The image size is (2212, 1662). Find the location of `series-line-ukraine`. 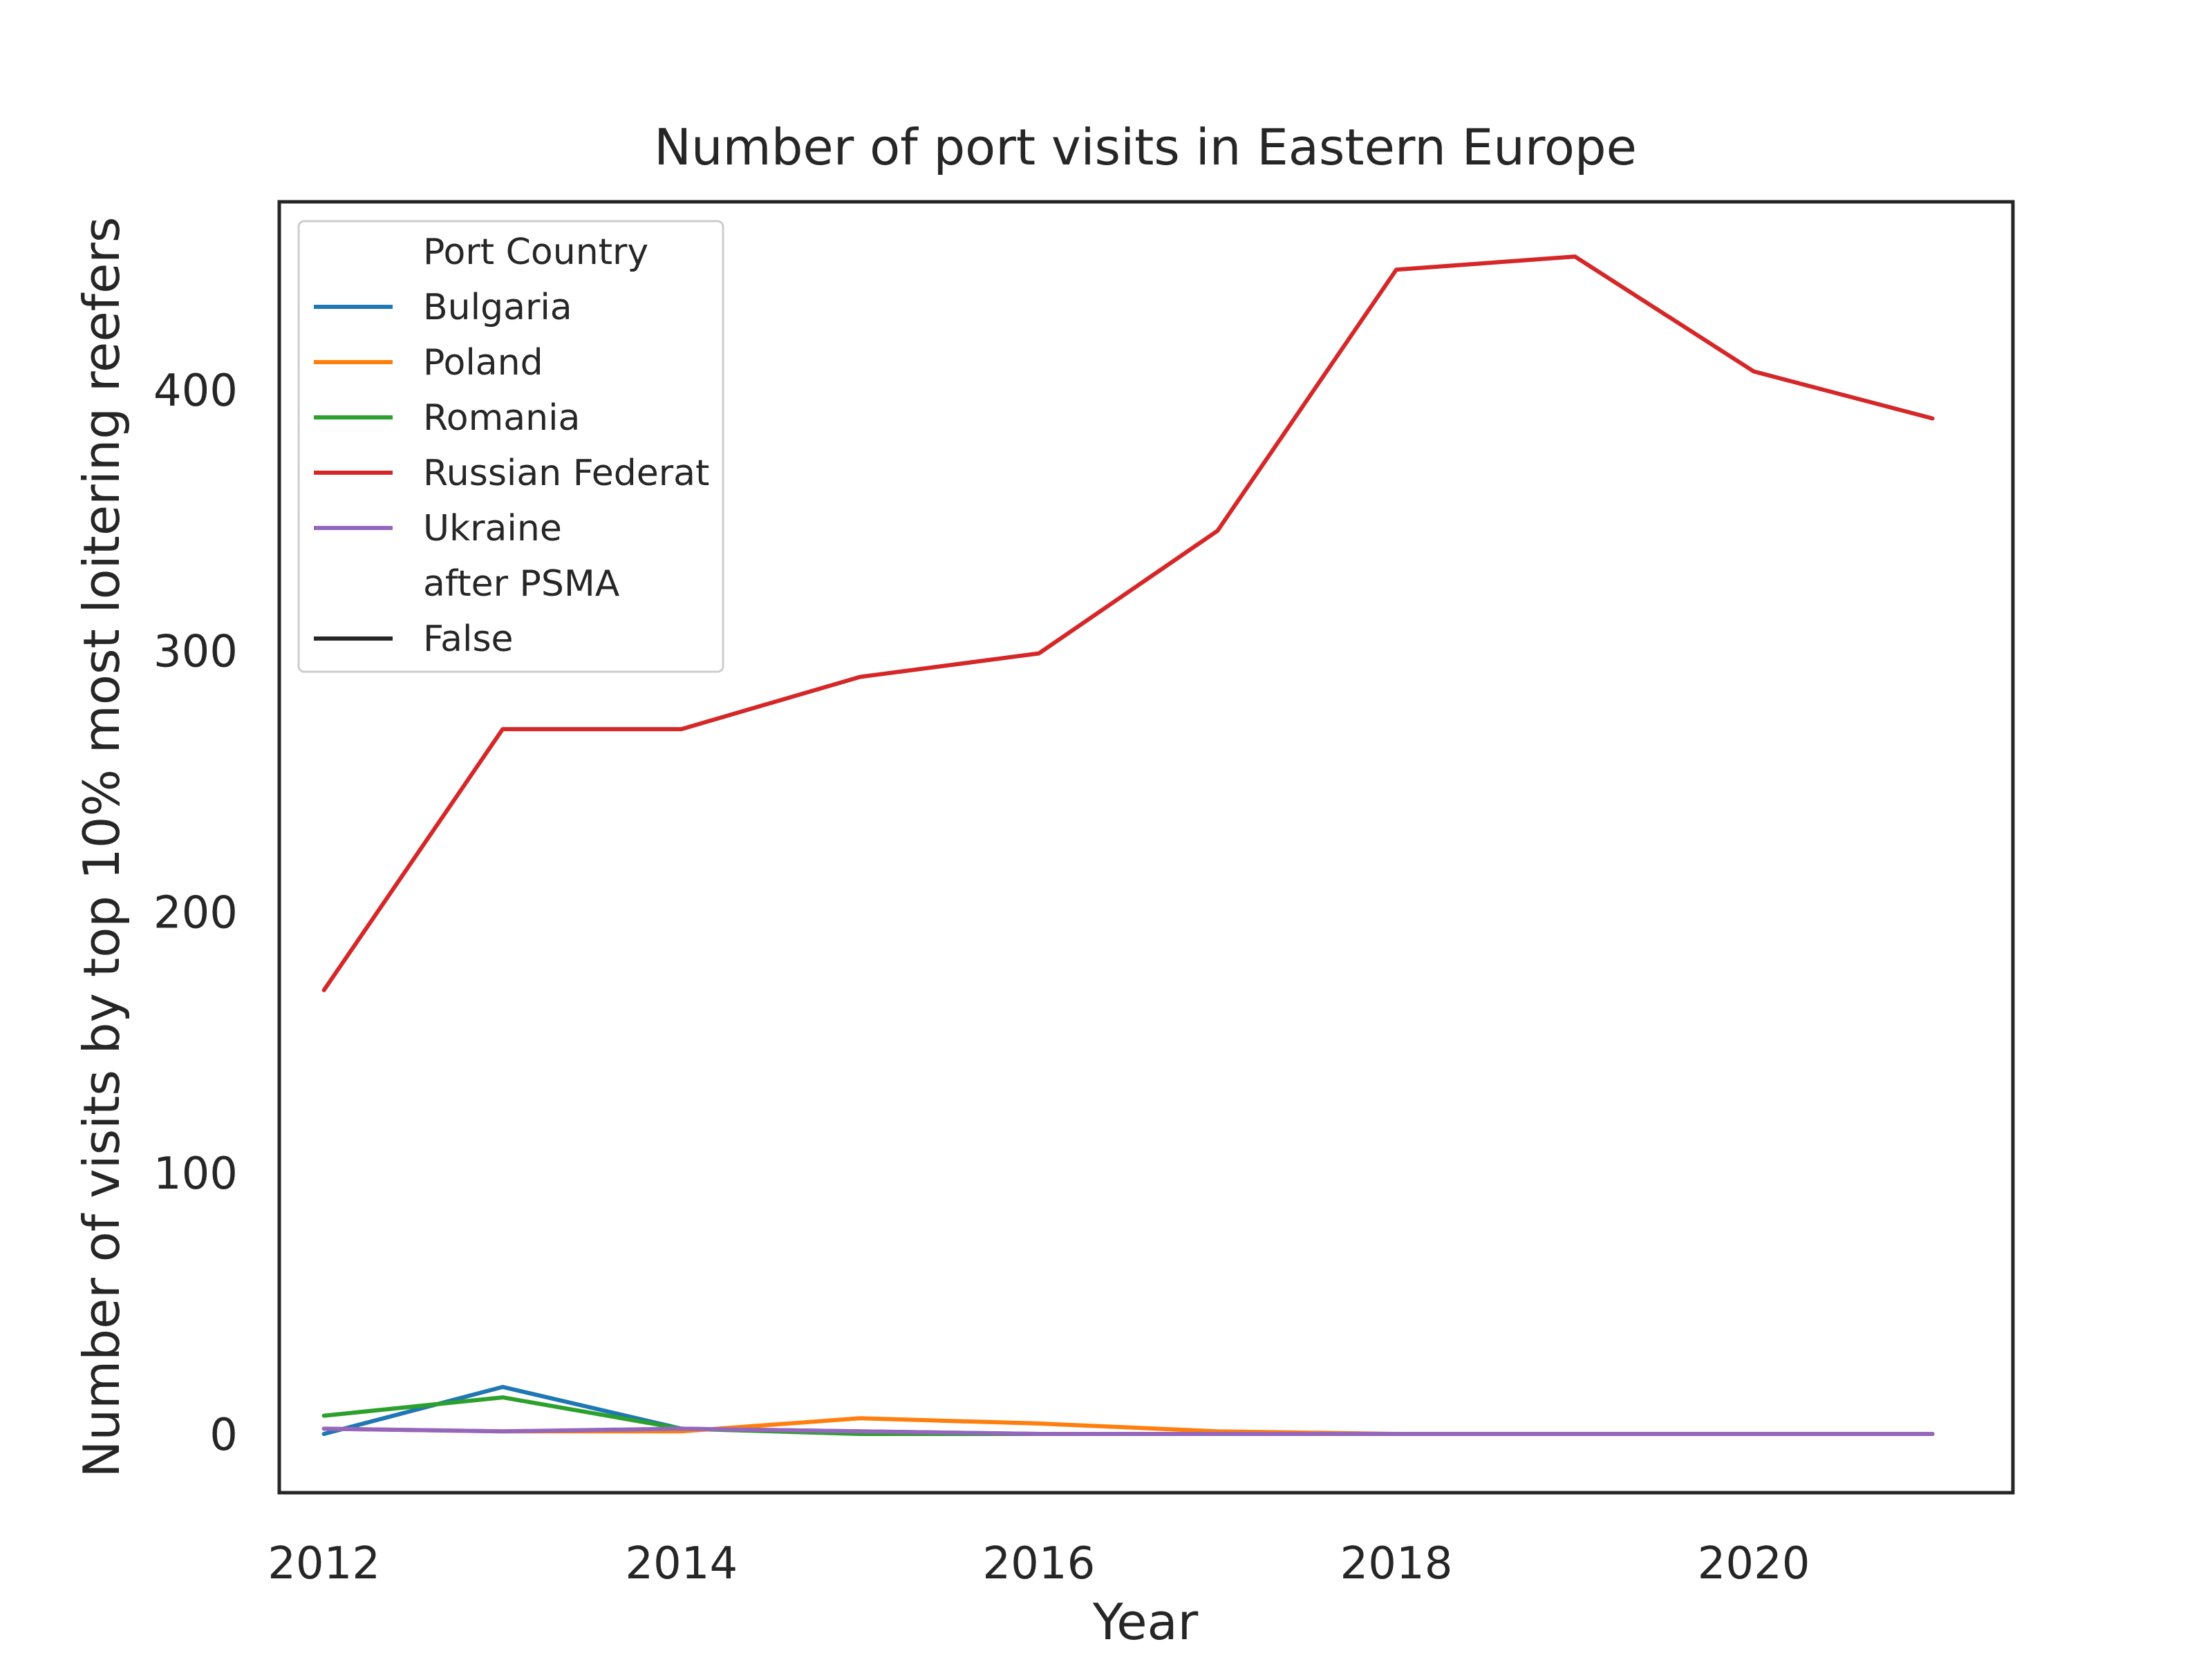

series-line-ukraine is located at coordinates (1128, 1431).